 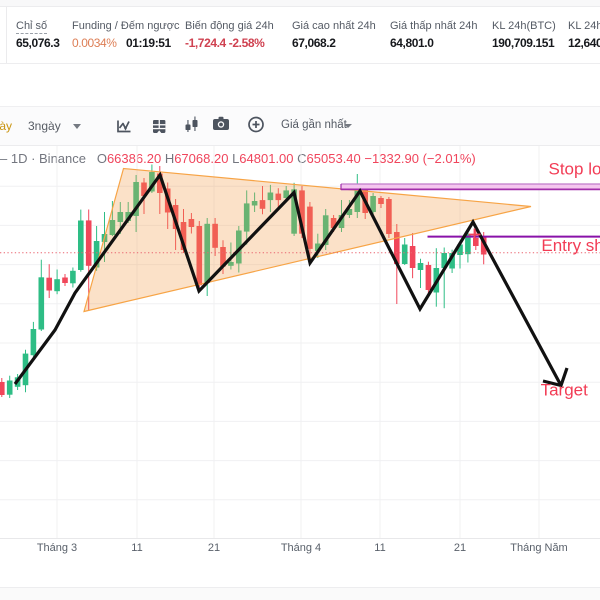 What do you see at coordinates (301, 548) in the screenshot?
I see `svg-text: Tháng 4` at bounding box center [301, 548].